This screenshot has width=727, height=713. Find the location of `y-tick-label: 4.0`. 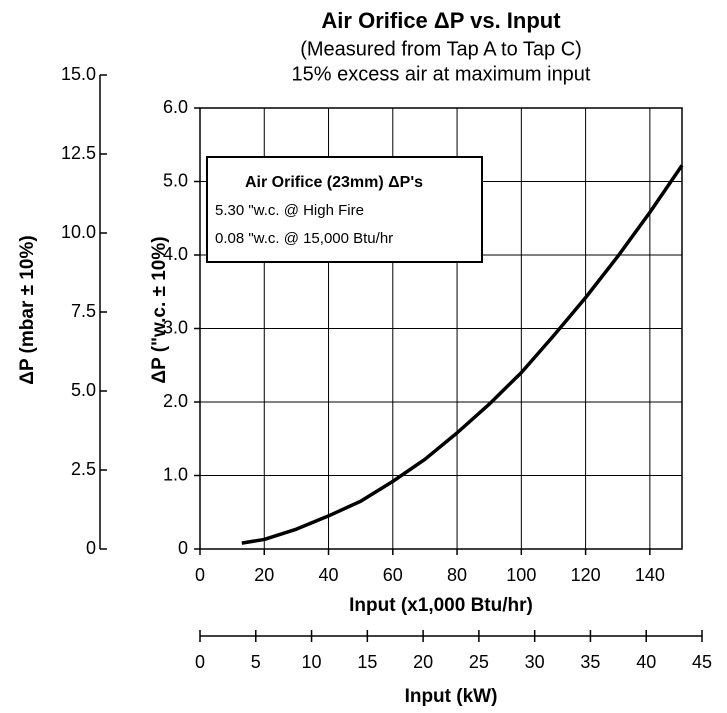

y-tick-label: 4.0 is located at coordinates (175, 254).